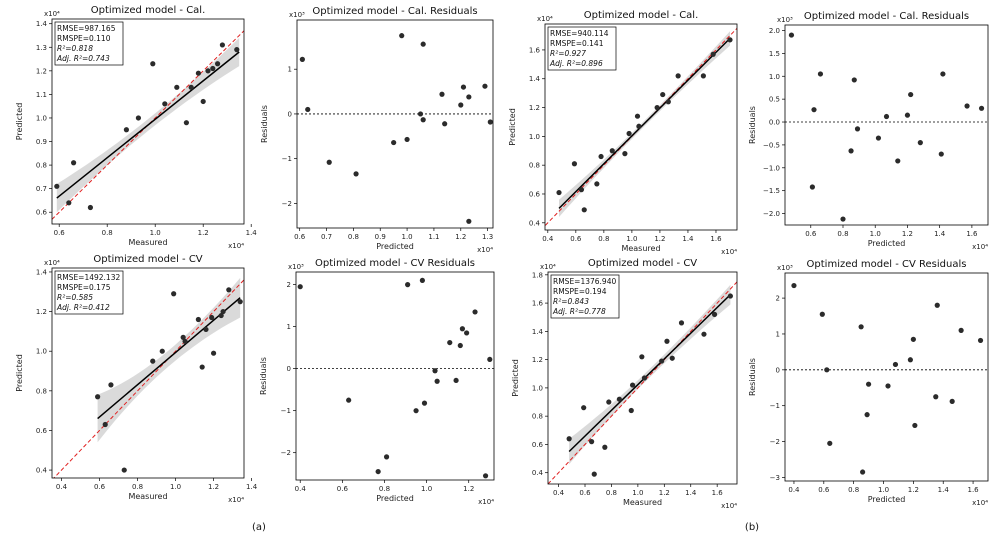 This screenshot has width=997, height=538. Describe the element at coordinates (286, 453) in the screenshot. I see `y-tick-label: −2` at that location.